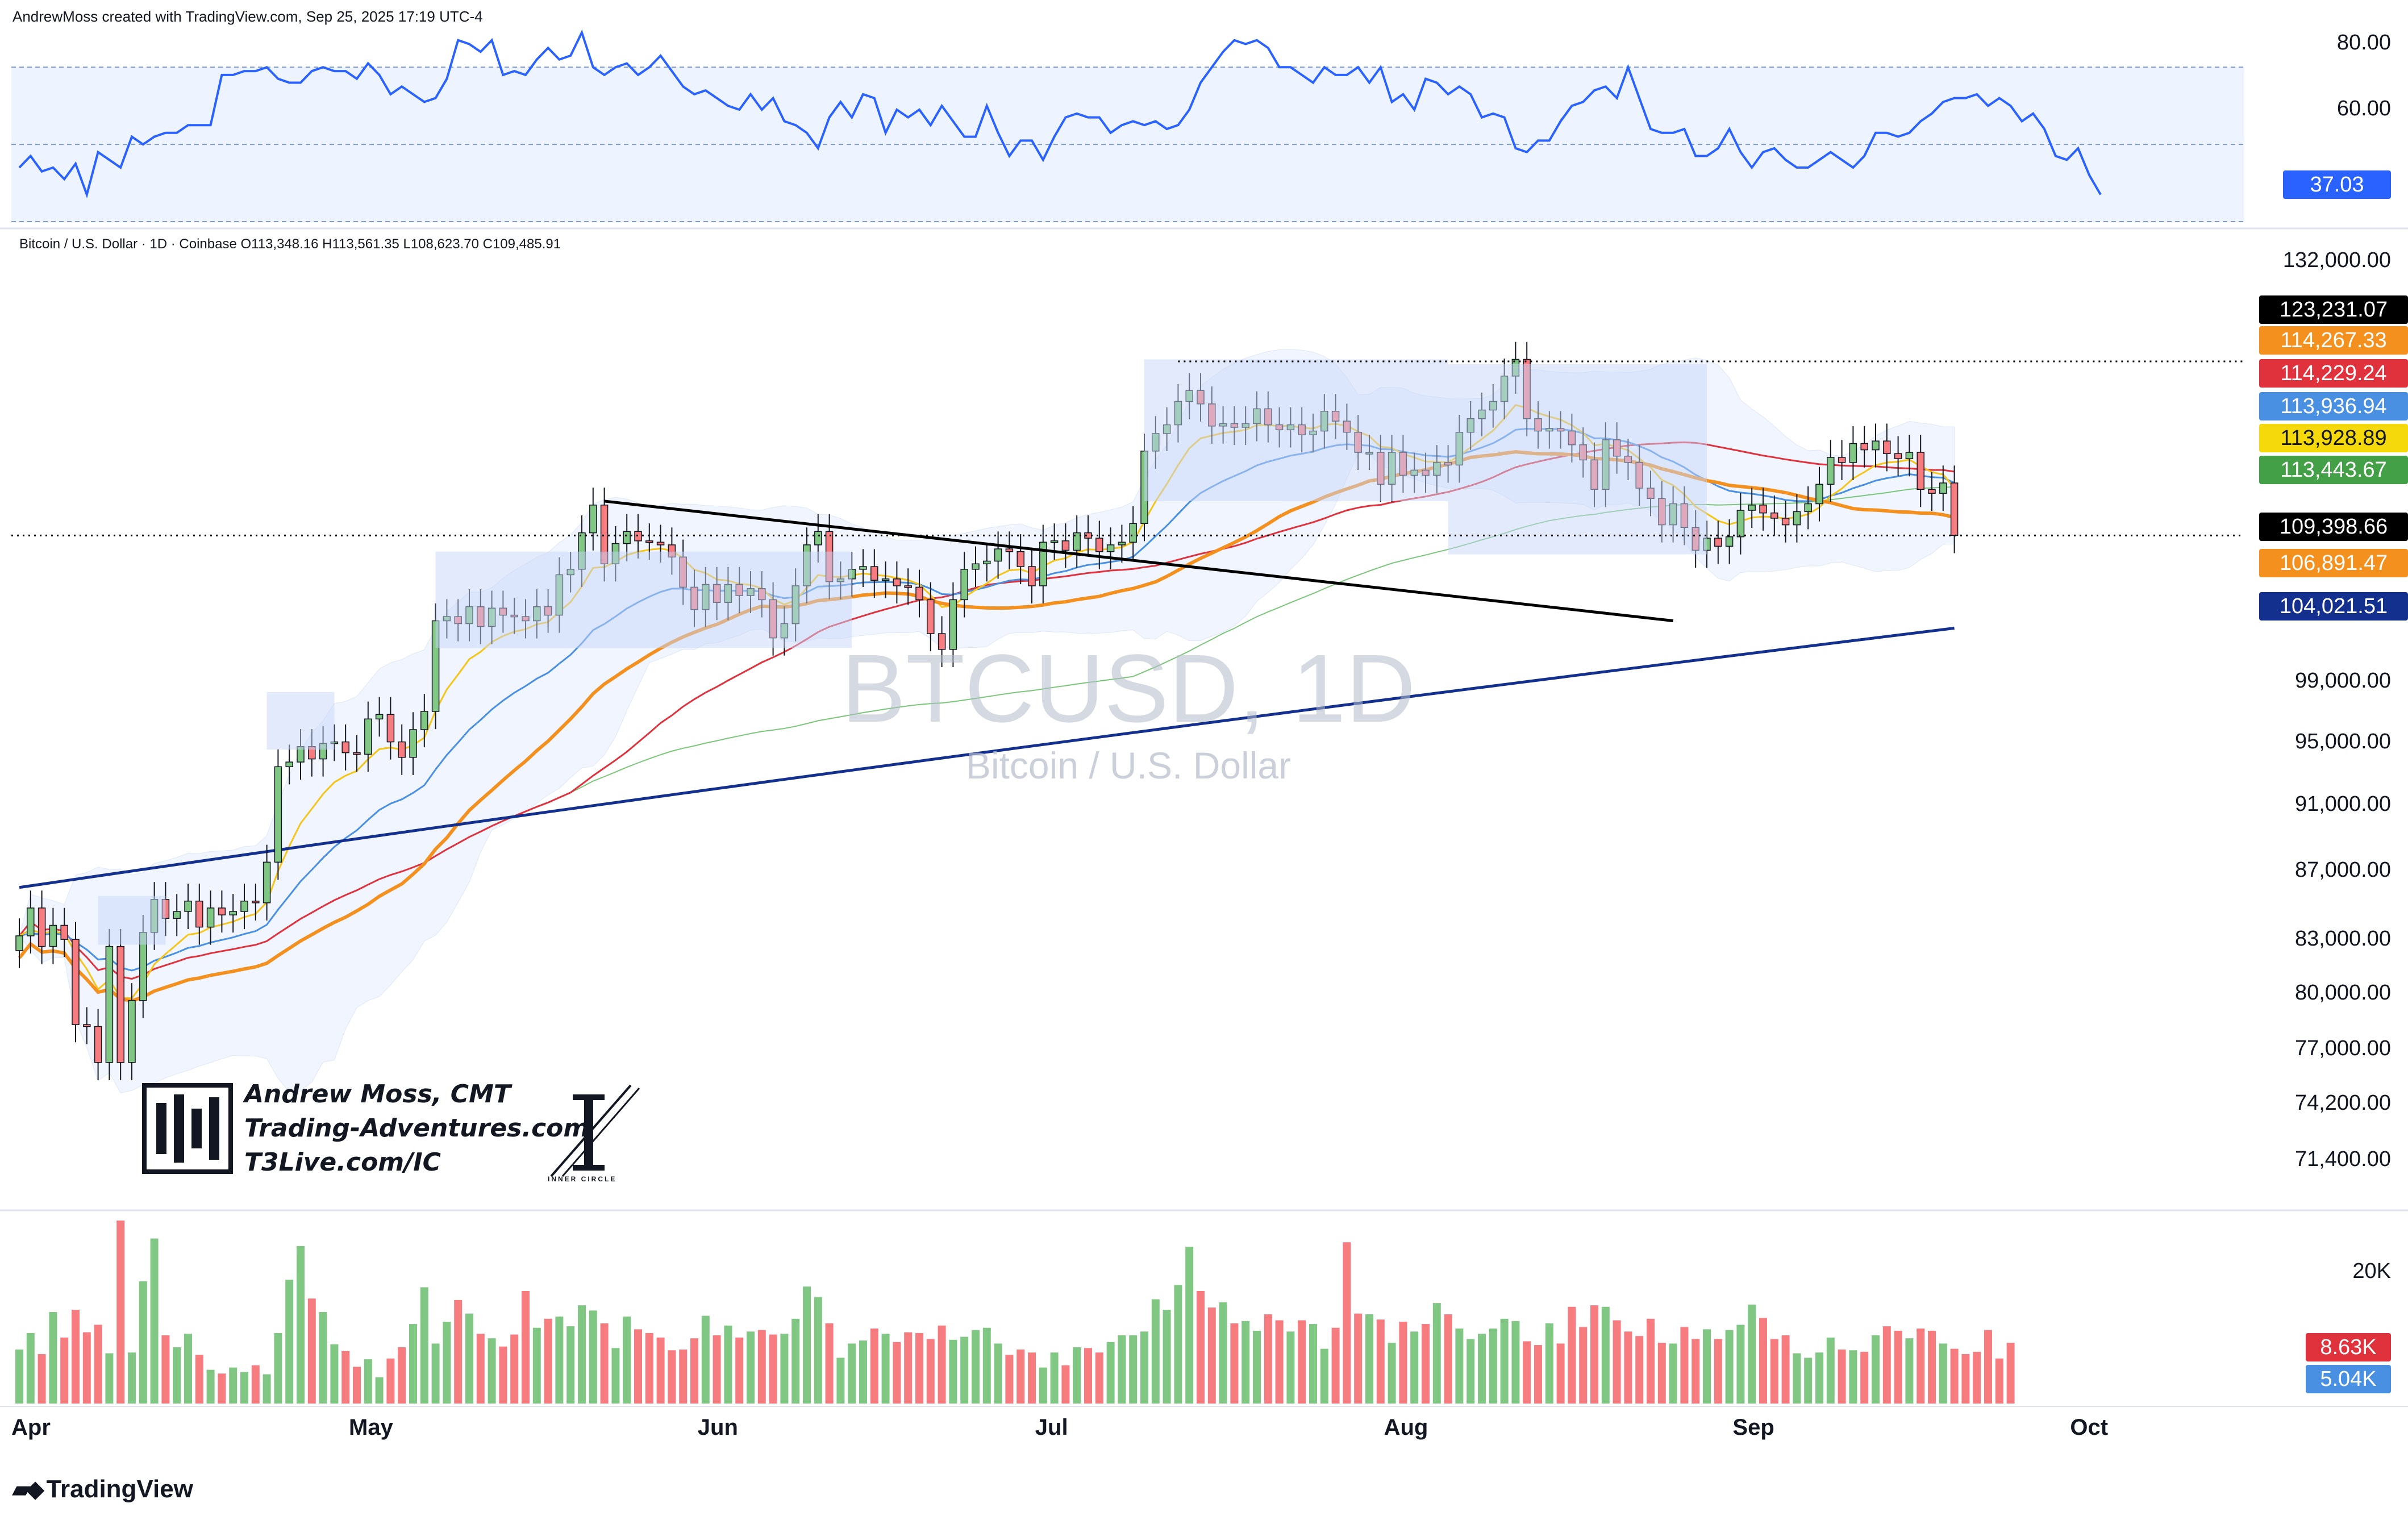 The height and width of the screenshot is (1524, 2408). Describe the element at coordinates (300, 721) in the screenshot. I see `consolidation-box` at that location.